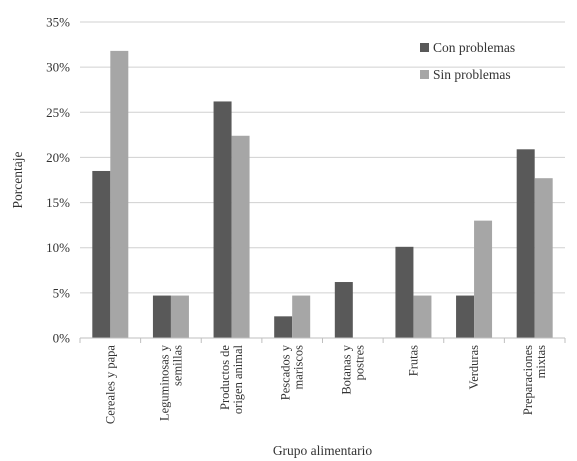 The image size is (577, 461). I want to click on category-label-line: Verduras, so click(474, 367).